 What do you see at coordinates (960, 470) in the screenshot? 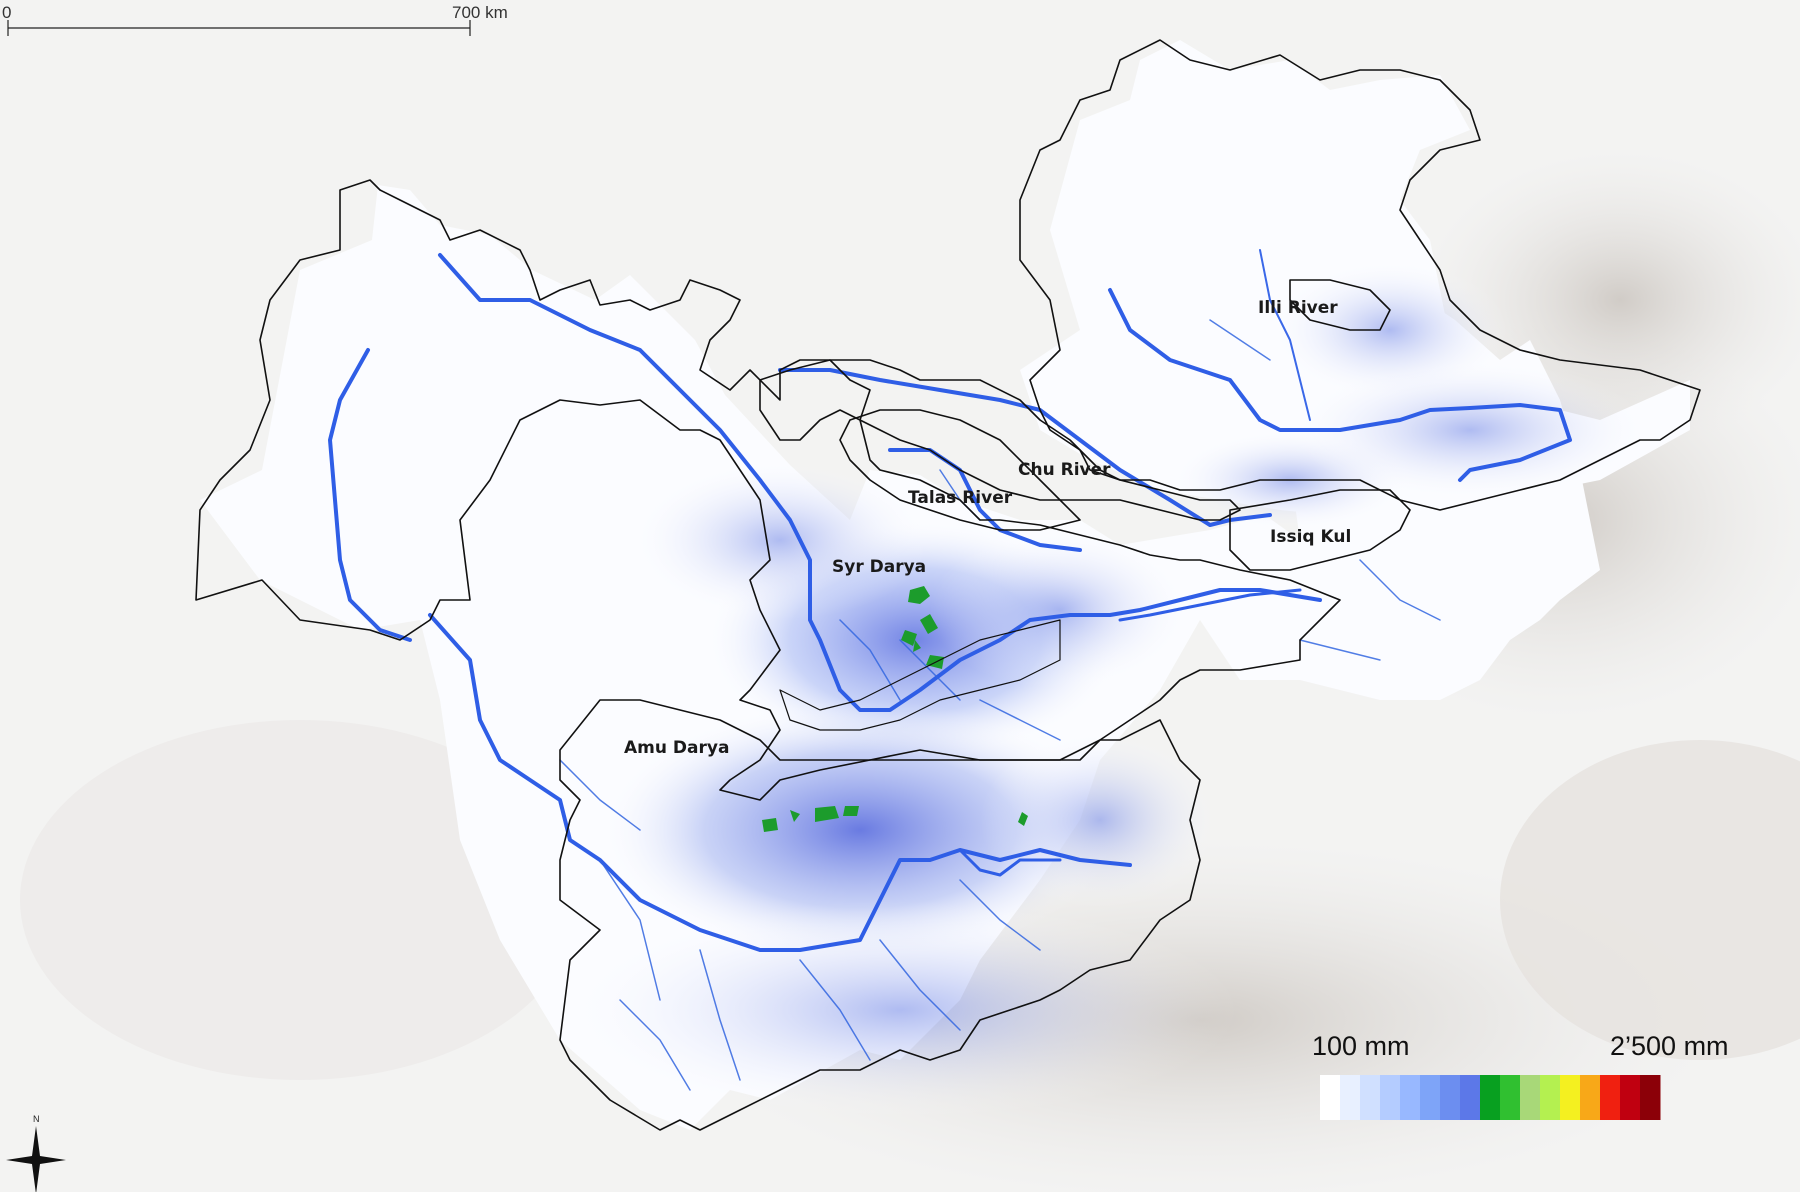
I see `talas-basin-boundary` at bounding box center [960, 470].